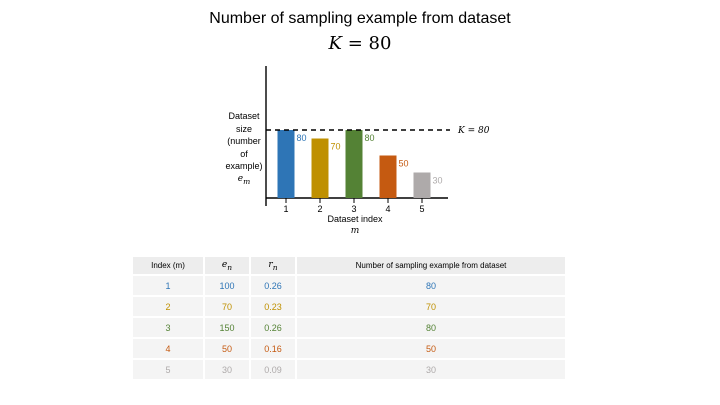 Image resolution: width=720 pixels, height=405 pixels. What do you see at coordinates (168, 348) in the screenshot?
I see `cell-index: 4` at bounding box center [168, 348].